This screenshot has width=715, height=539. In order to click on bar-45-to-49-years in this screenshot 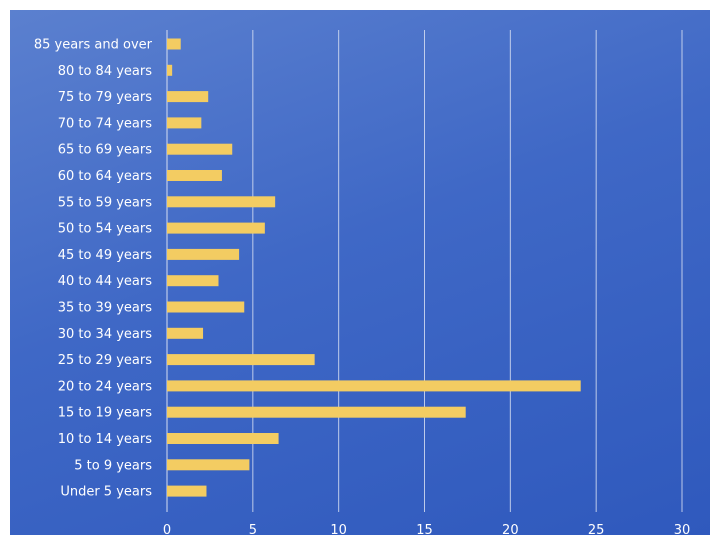, I will do `click(203, 254)`.